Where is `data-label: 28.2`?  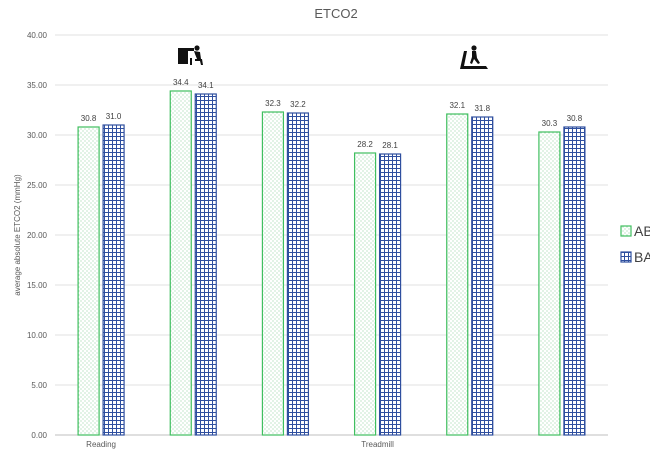 data-label: 28.2 is located at coordinates (365, 144).